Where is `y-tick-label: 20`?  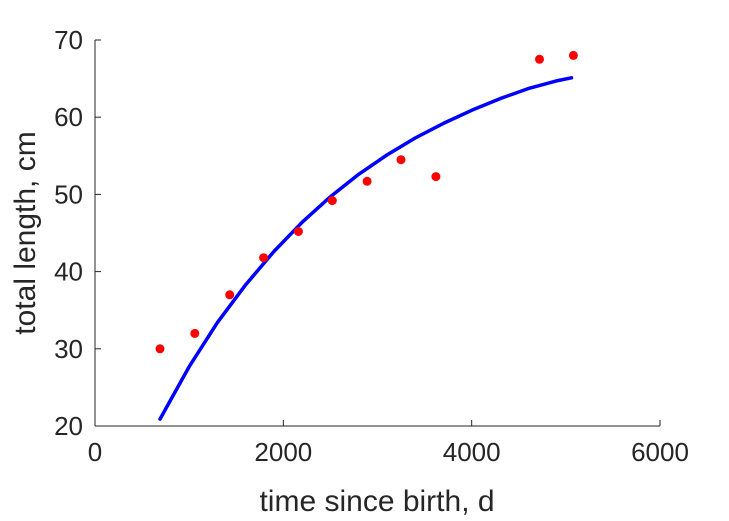
y-tick-label: 20 is located at coordinates (68, 426).